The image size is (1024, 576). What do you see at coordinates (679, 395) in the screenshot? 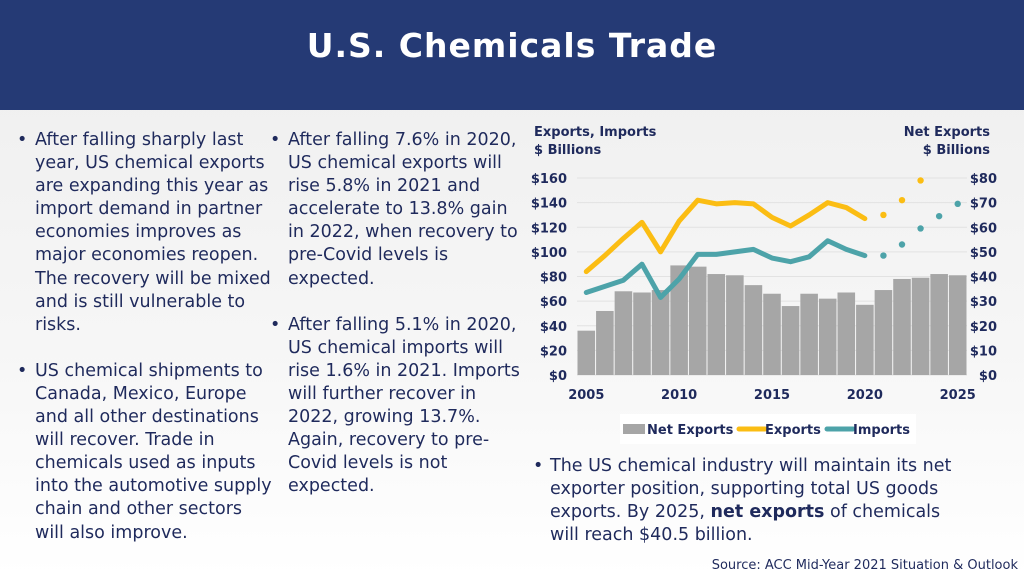
I see `x-tick-label: 2010` at bounding box center [679, 395].